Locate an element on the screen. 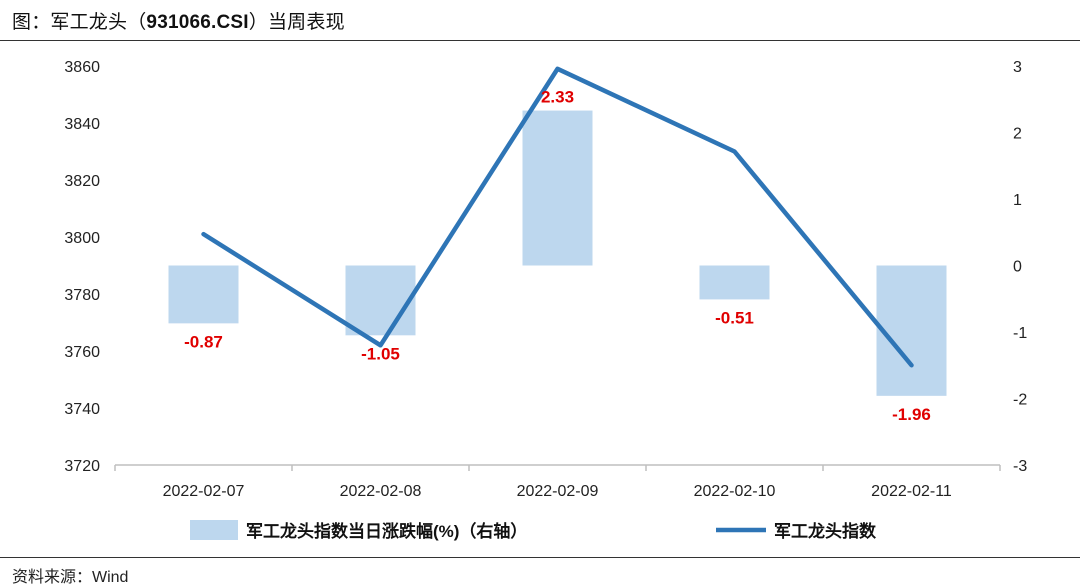  y-left-tick-label: 3820 is located at coordinates (82, 181).